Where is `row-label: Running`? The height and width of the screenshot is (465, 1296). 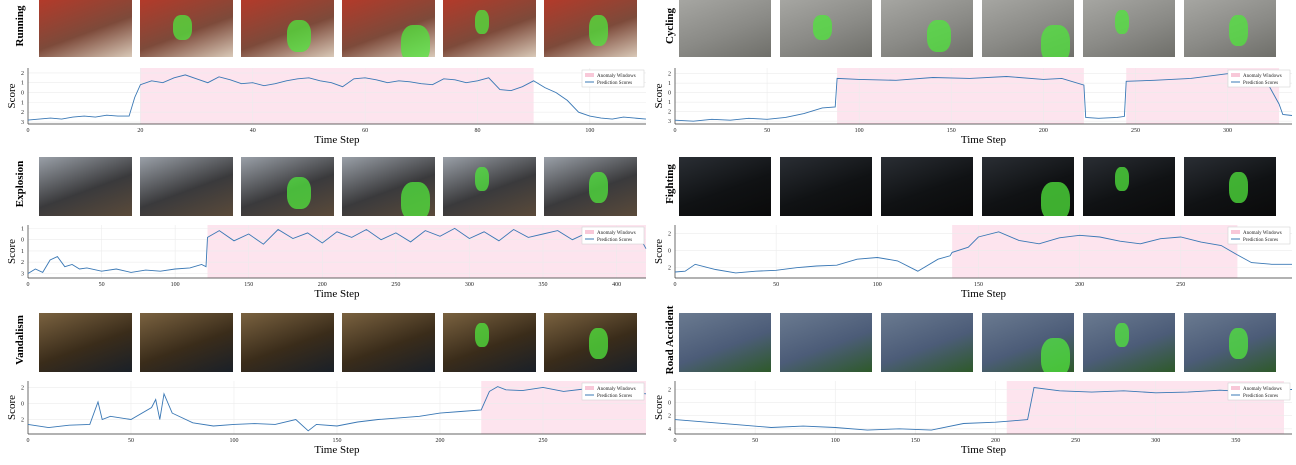 row-label: Running is located at coordinates (20, 26).